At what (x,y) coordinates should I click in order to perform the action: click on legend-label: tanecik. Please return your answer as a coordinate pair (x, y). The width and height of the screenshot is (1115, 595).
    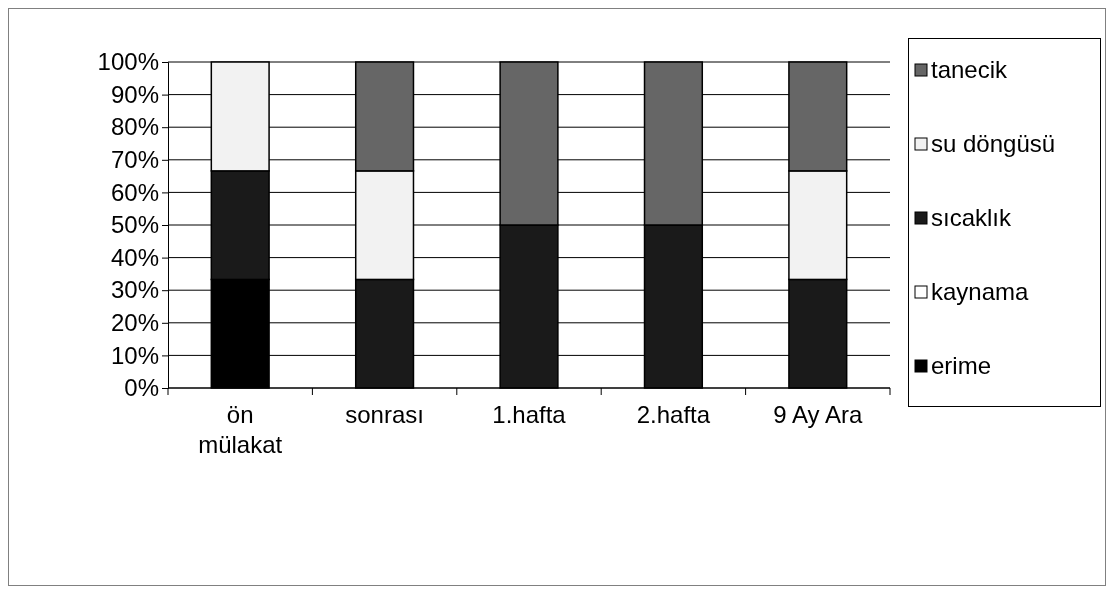
    Looking at the image, I should click on (970, 69).